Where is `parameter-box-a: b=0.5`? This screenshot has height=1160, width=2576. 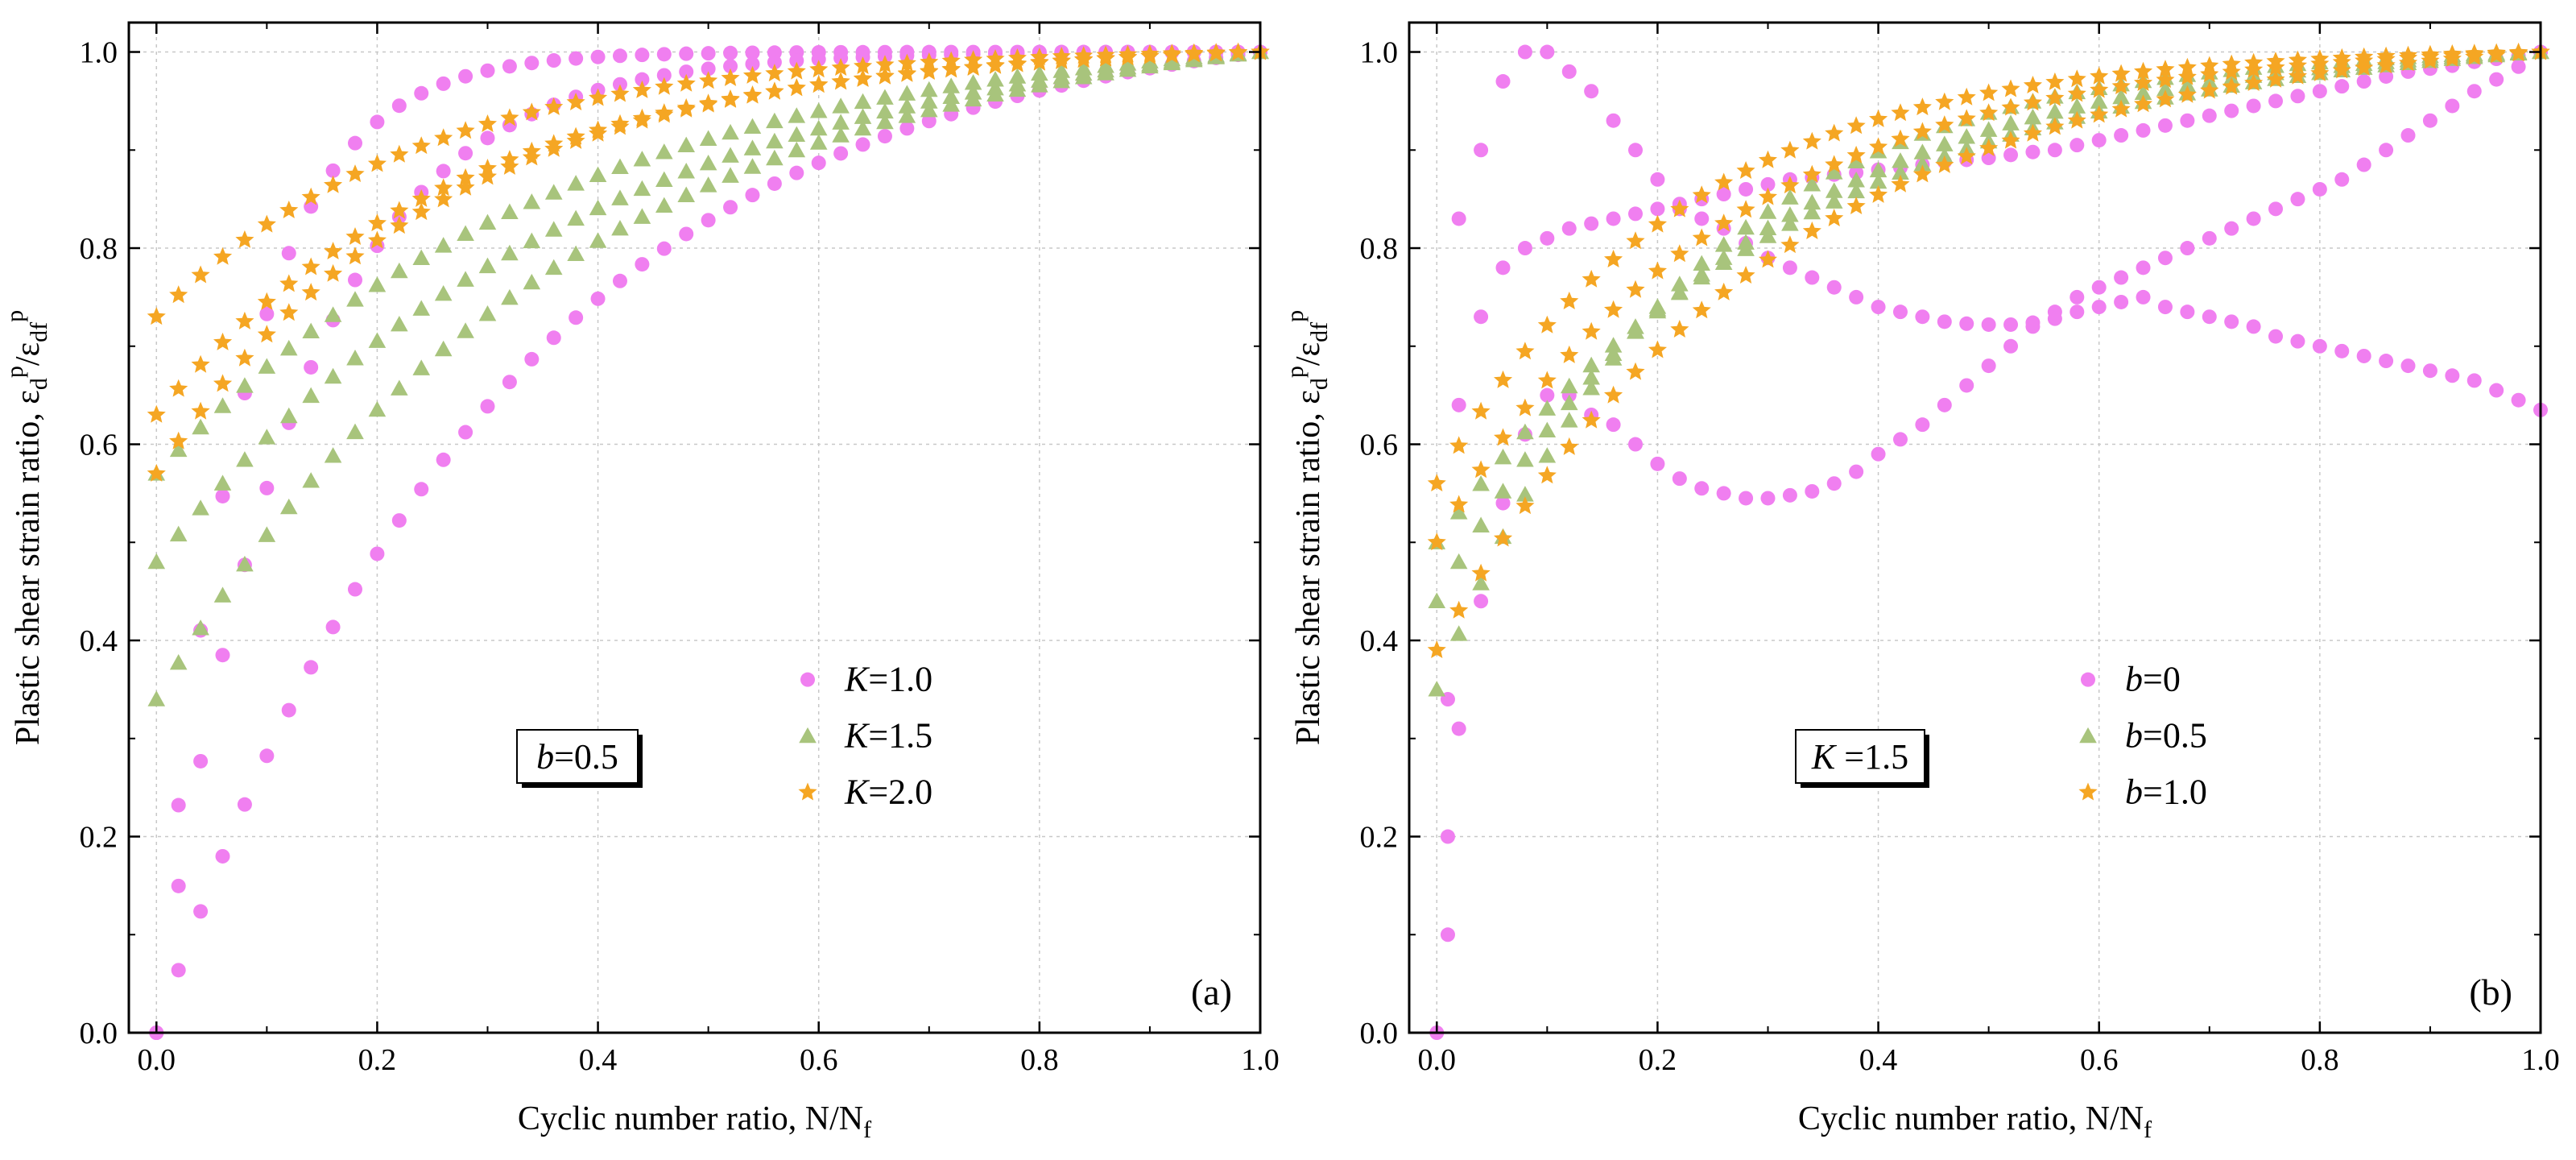 parameter-box-a: b=0.5 is located at coordinates (580, 758).